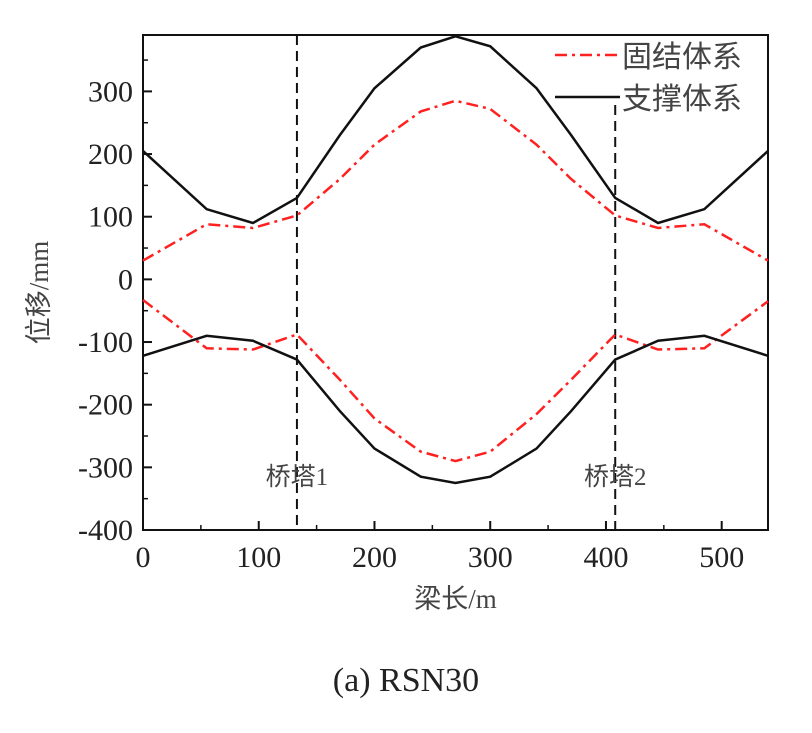 Image resolution: width=812 pixels, height=733 pixels. Describe the element at coordinates (374, 557) in the screenshot. I see `x-tick-label: 200` at that location.